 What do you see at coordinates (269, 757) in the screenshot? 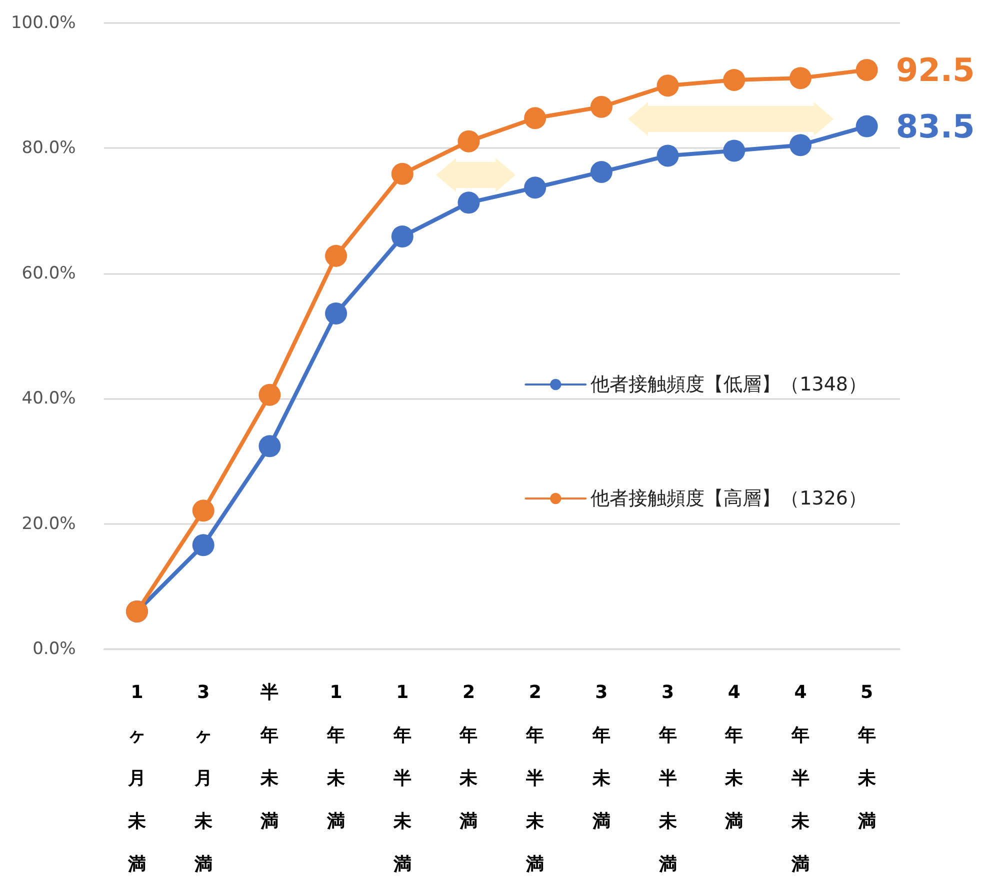
I see `category-label: 半年未満` at bounding box center [269, 757].